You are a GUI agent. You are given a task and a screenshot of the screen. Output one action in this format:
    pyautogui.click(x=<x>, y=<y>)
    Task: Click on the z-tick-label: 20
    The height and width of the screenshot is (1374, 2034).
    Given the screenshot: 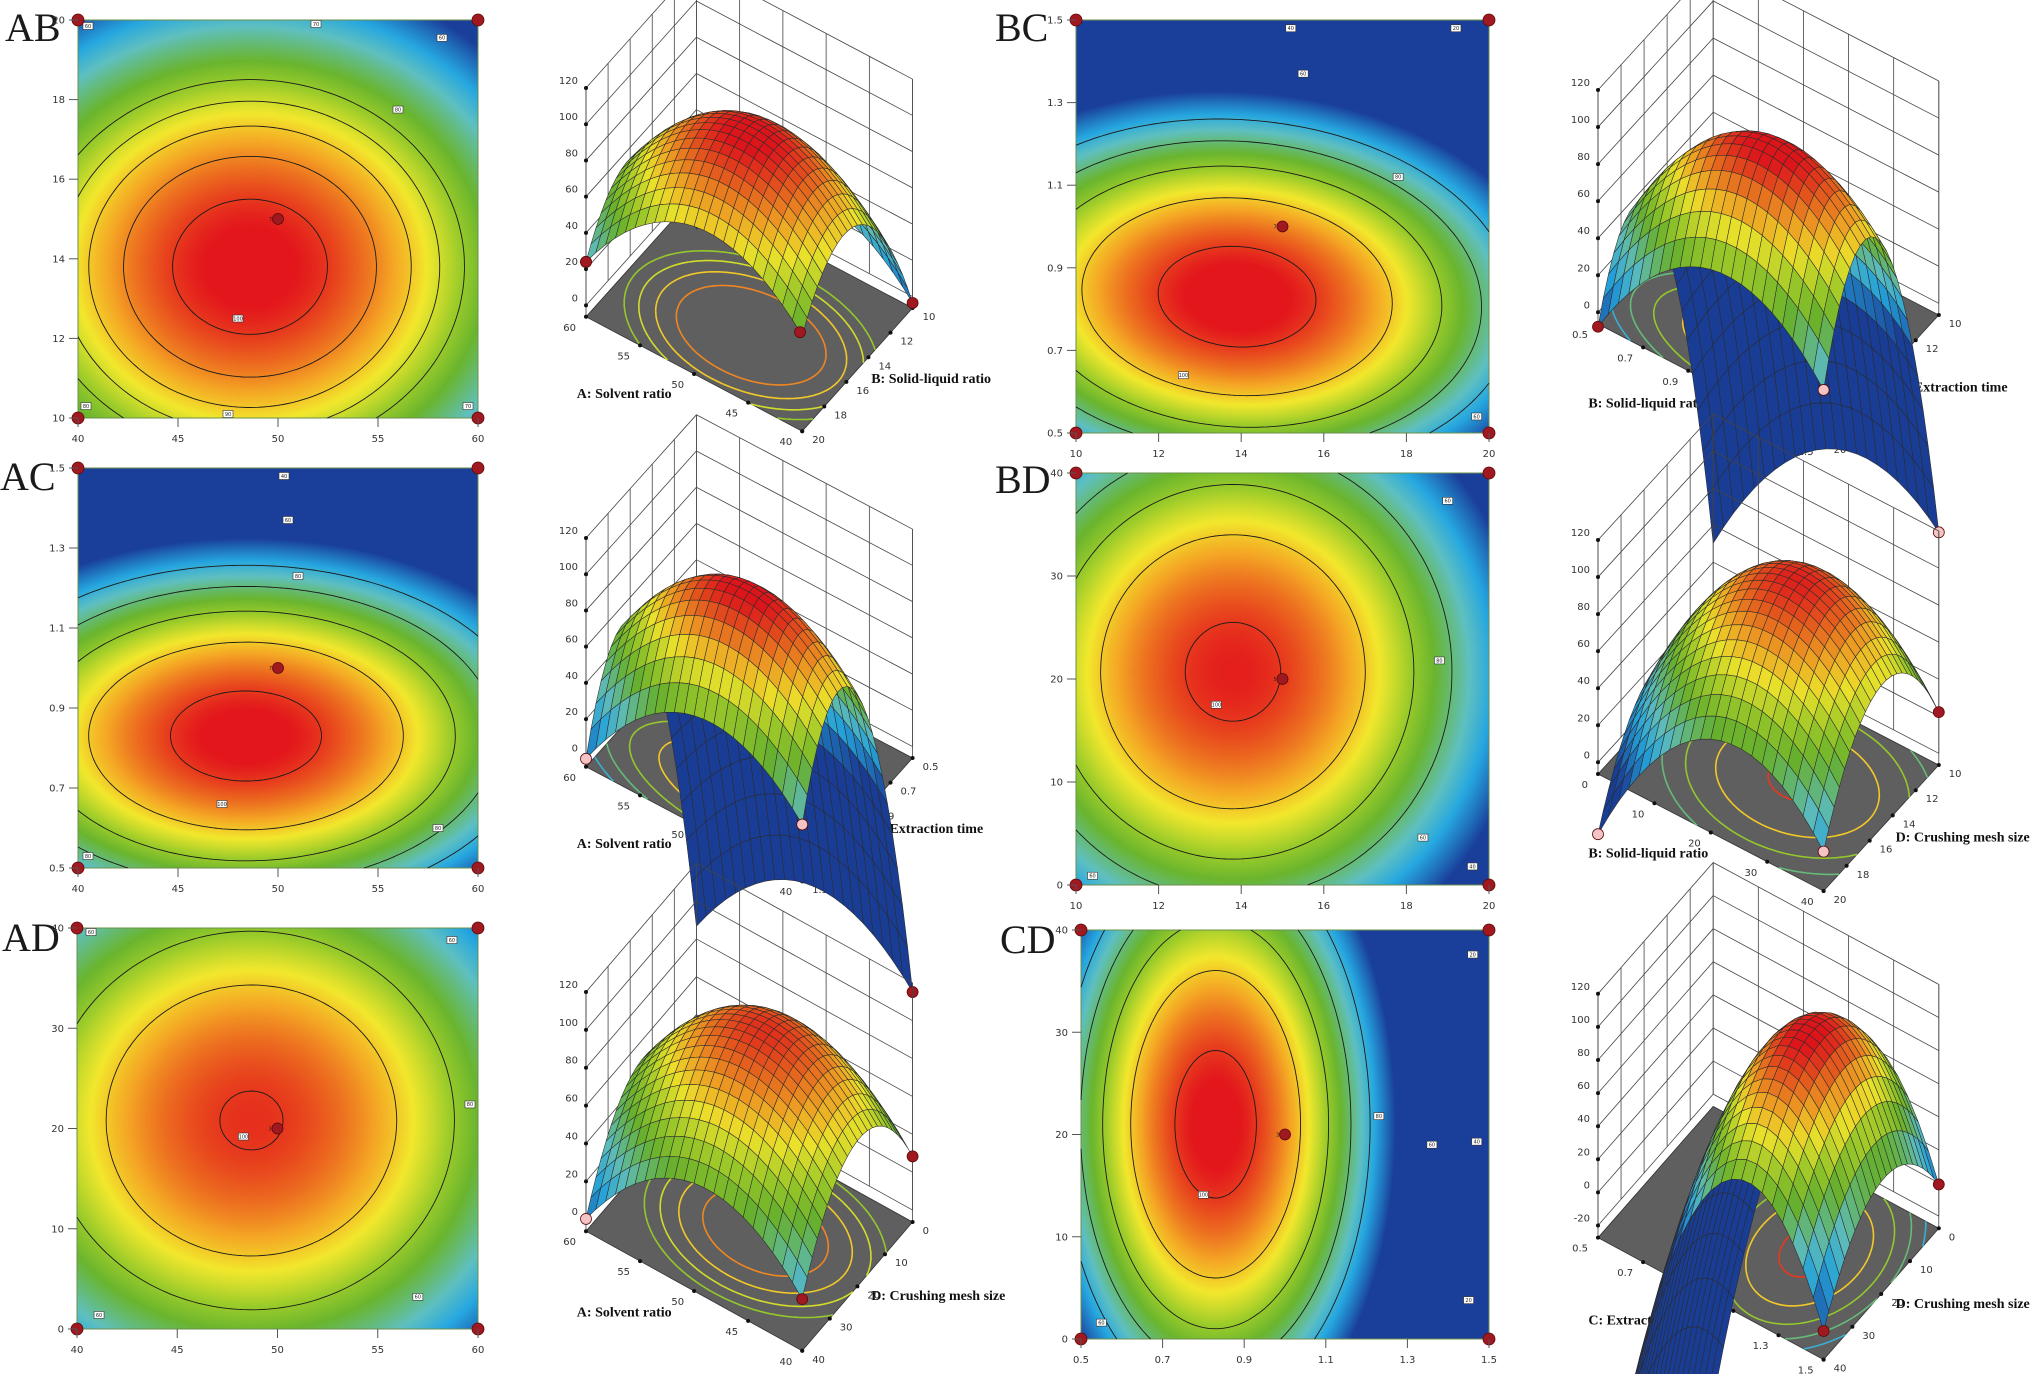 What is the action you would take?
    pyautogui.click(x=1583, y=718)
    